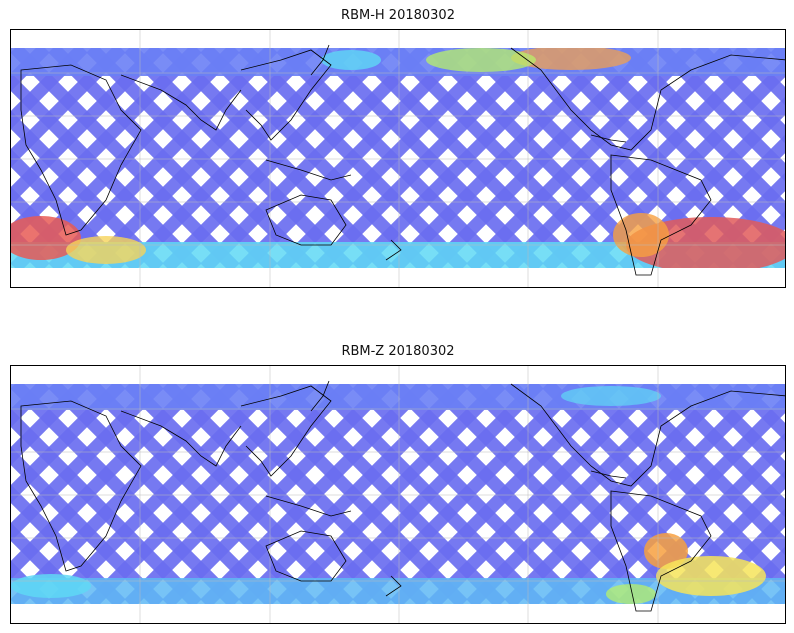  I want to click on map-title: RBM-Z 20180302, so click(398, 351).